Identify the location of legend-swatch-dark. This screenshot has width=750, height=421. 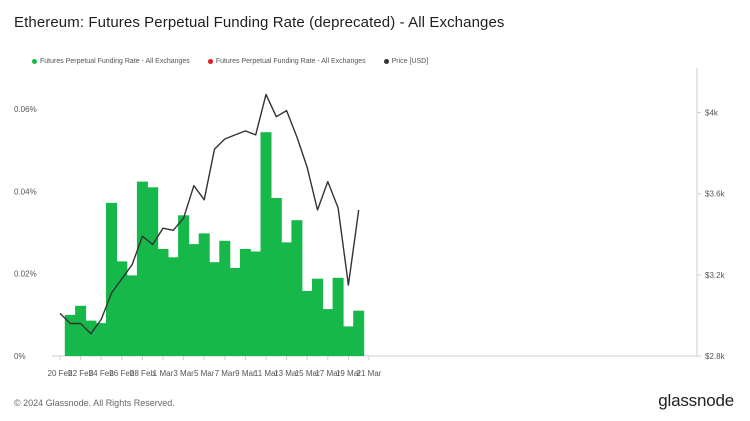
(386, 61).